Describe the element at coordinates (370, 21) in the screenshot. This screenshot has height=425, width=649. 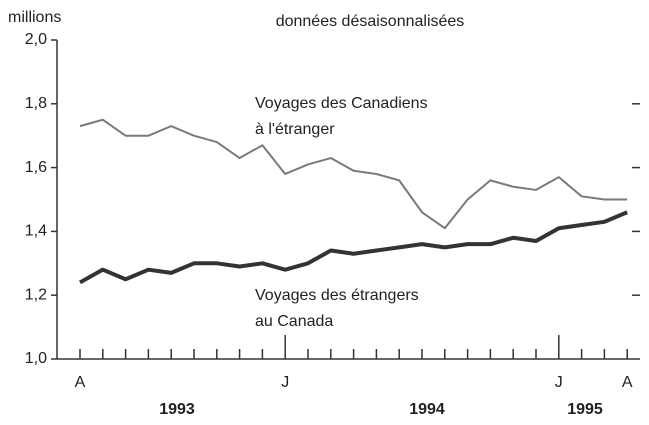
I see `chart-subtitle: données désaisonnalisées` at that location.